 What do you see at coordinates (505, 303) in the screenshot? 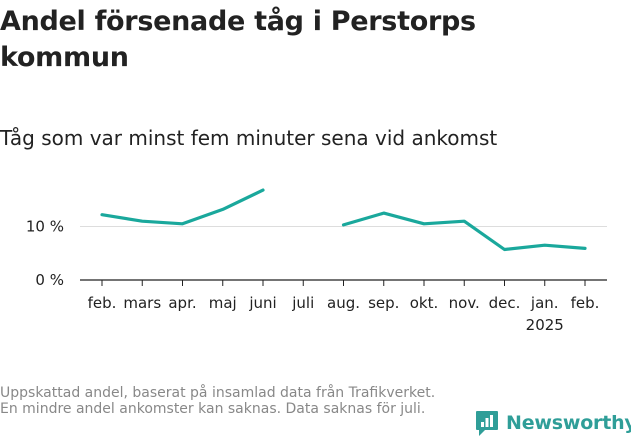
I see `x-tick-label: dec.` at bounding box center [505, 303].